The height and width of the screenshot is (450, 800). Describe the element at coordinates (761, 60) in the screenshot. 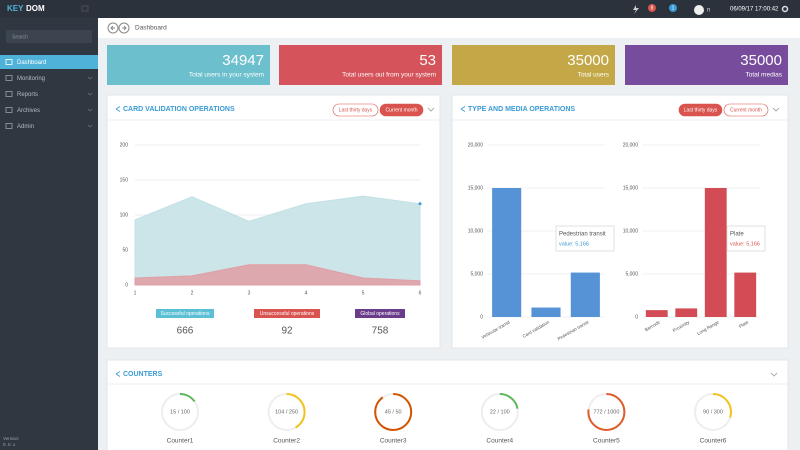

I see `stat-value: 35000` at that location.